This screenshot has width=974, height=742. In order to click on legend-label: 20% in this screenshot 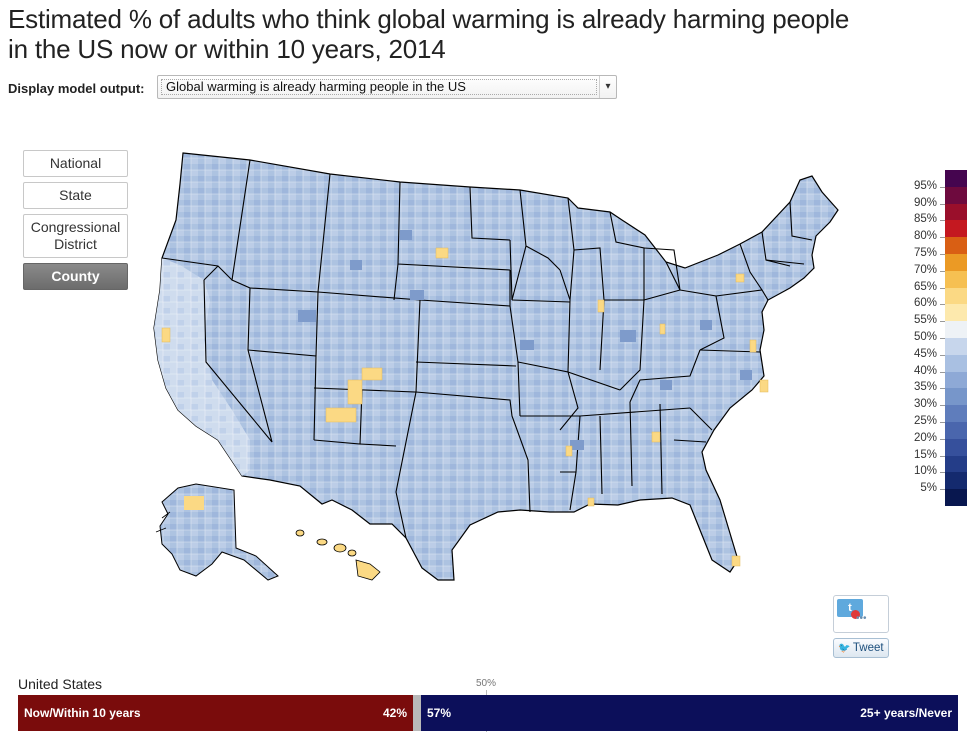, I will do `click(925, 437)`.